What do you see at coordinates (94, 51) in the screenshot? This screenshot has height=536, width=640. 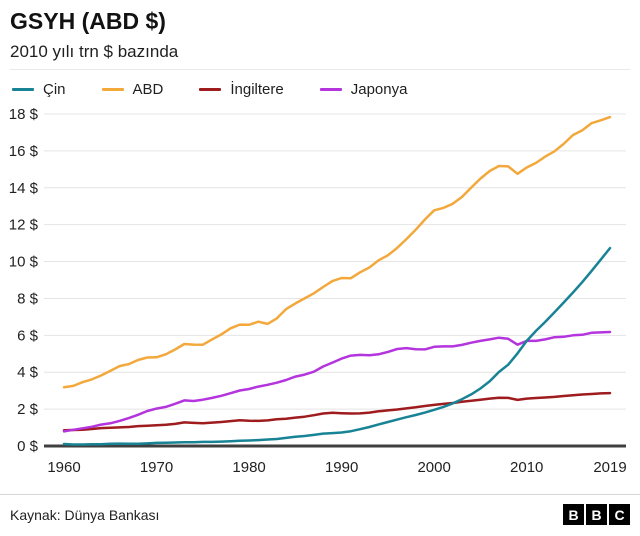 I see `chart-subtitle: 2010 yılı trn $ bazında` at bounding box center [94, 51].